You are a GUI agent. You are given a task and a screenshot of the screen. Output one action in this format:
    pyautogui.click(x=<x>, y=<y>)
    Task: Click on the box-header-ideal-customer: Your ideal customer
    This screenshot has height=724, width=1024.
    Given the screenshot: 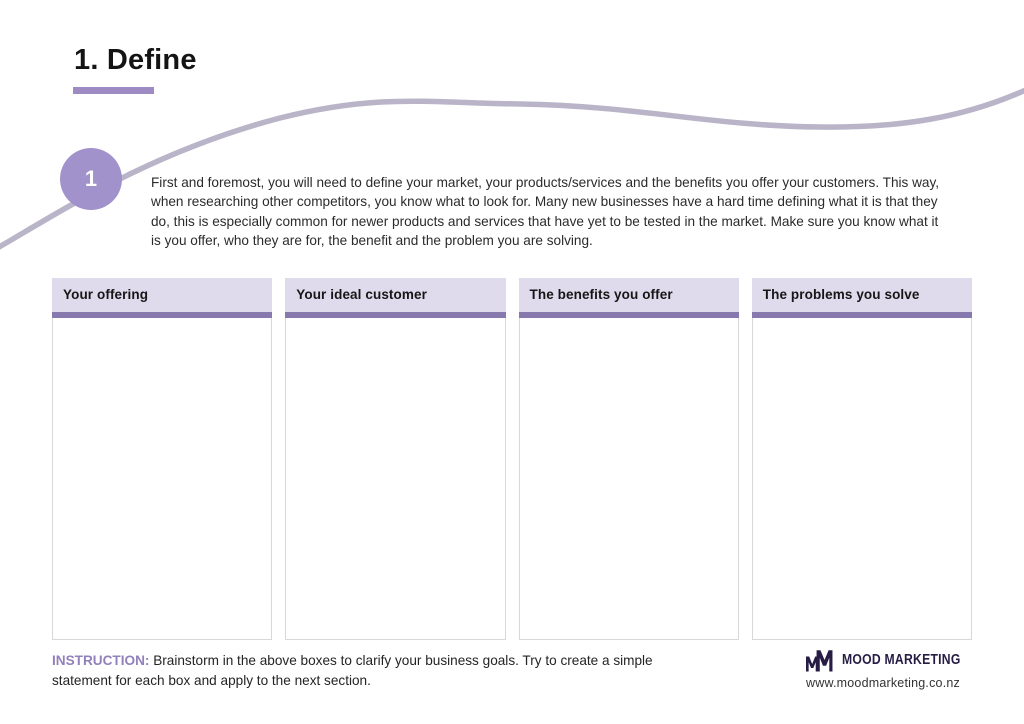 What is the action you would take?
    pyautogui.click(x=395, y=295)
    